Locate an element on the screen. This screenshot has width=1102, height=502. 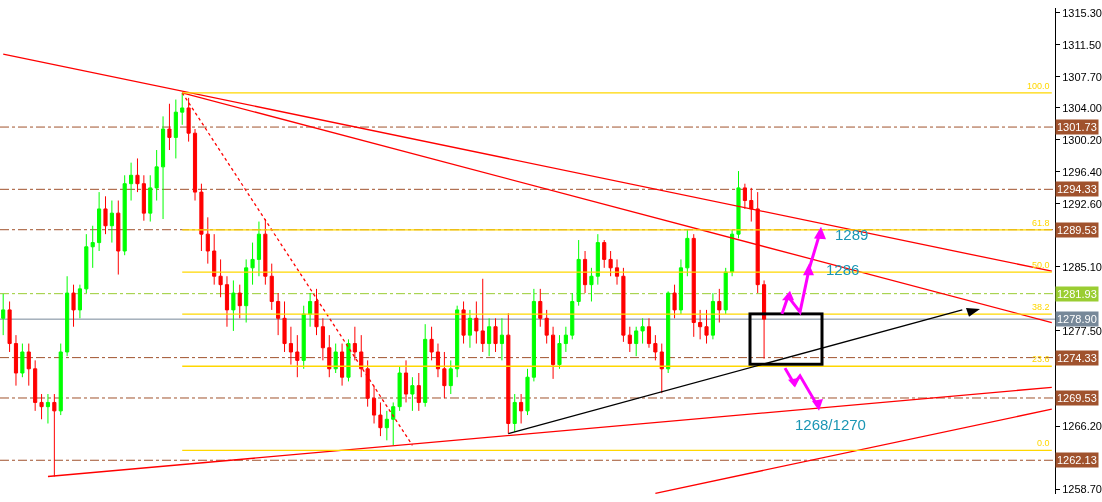
ref-line-label: 1289.53 is located at coordinates (1077, 230).